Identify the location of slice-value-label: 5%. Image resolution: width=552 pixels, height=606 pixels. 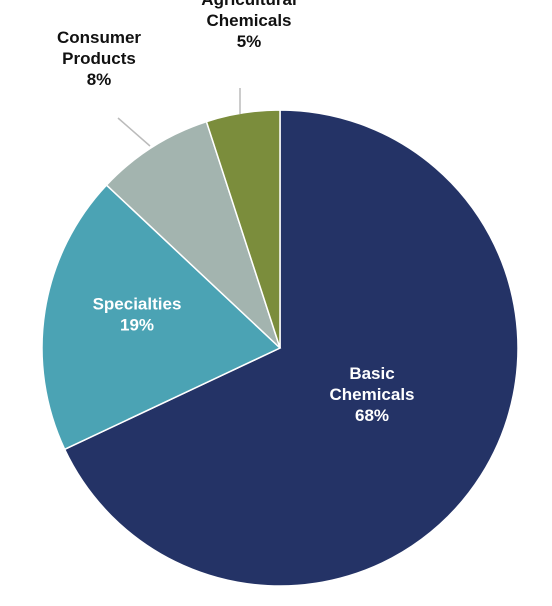
(249, 41).